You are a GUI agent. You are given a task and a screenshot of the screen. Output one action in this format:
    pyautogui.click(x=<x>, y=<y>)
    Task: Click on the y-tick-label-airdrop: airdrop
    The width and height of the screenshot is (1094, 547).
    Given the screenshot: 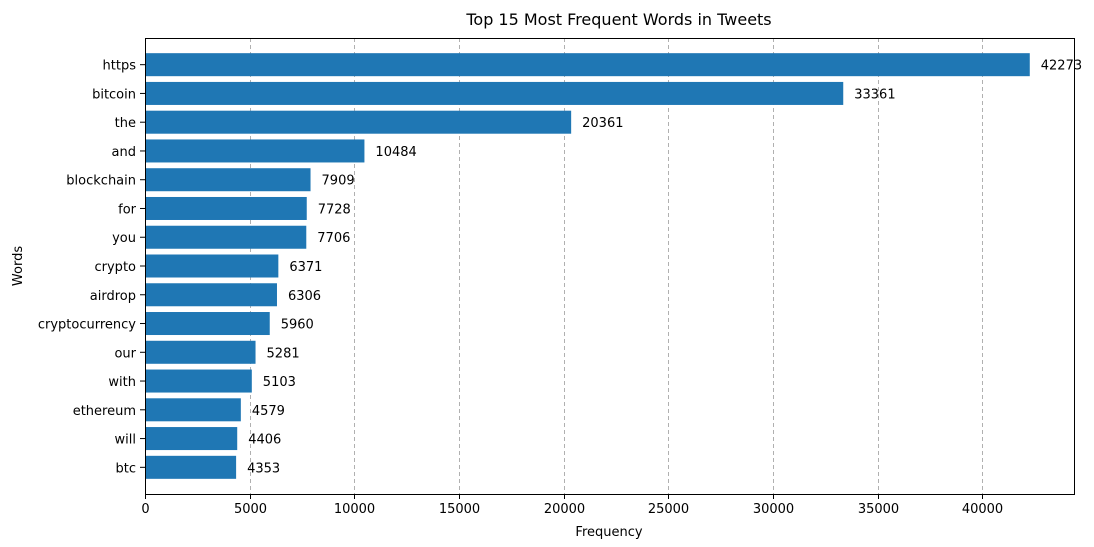 What is the action you would take?
    pyautogui.click(x=113, y=296)
    